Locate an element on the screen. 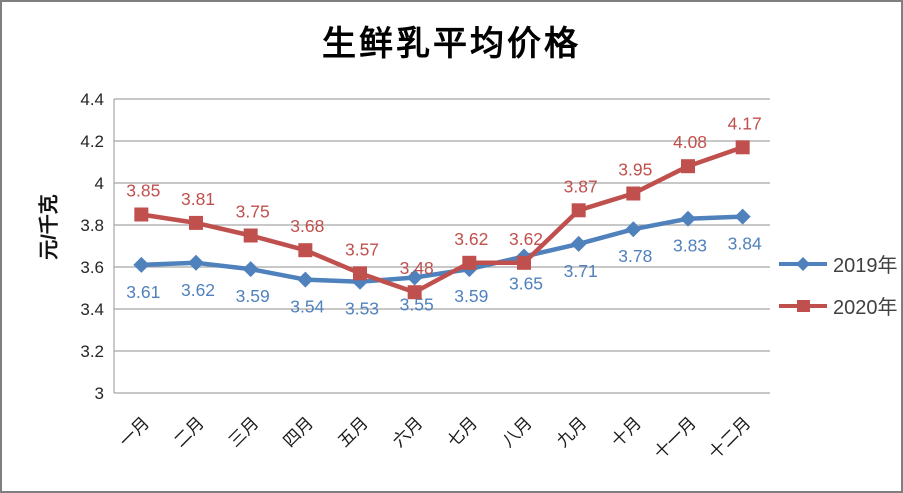 The image size is (903, 493). x-tick-label: 六月 is located at coordinates (407, 431).